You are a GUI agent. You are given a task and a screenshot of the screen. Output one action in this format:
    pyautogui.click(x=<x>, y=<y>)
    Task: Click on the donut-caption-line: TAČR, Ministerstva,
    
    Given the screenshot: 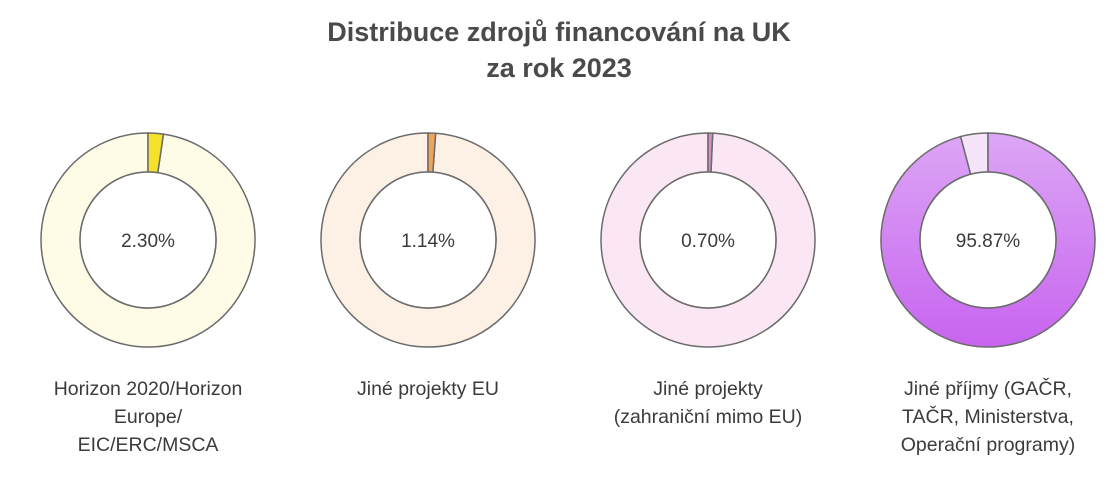 What is the action you would take?
    pyautogui.click(x=988, y=417)
    